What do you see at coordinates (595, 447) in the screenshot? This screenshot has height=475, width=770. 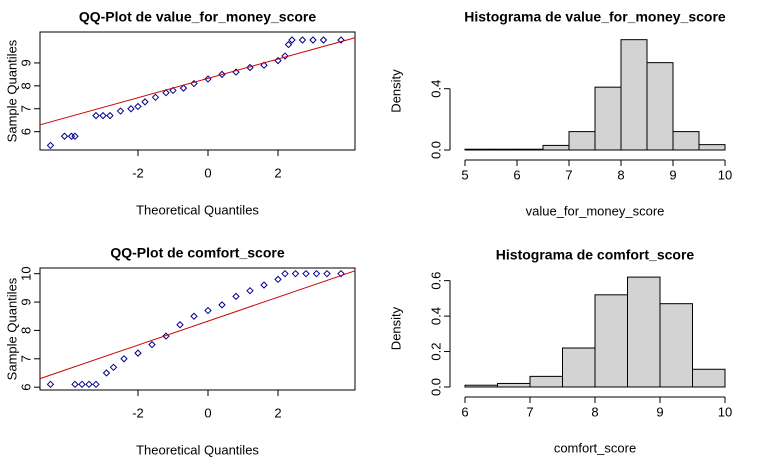 I see `x-axis-title: comfort_score` at bounding box center [595, 447].